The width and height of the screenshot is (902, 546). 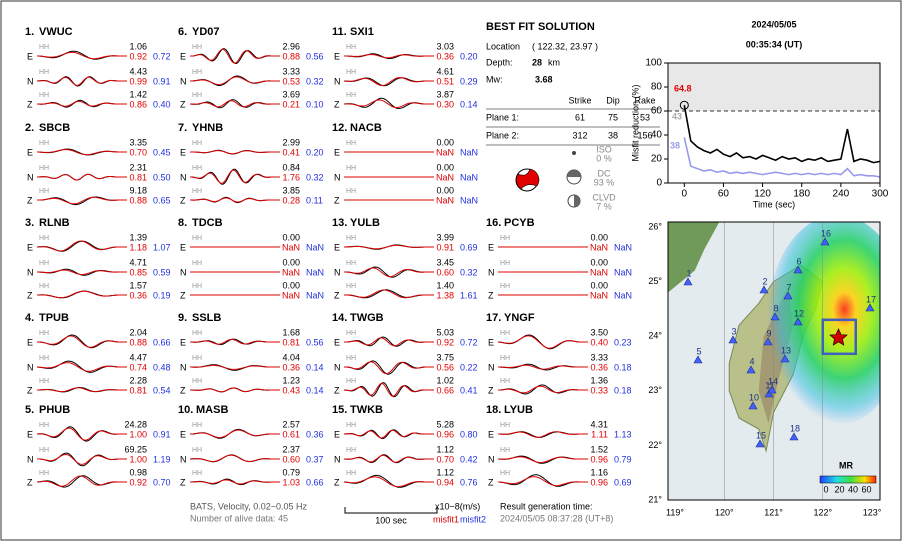 I want to click on station-label: 12, so click(x=799, y=313).